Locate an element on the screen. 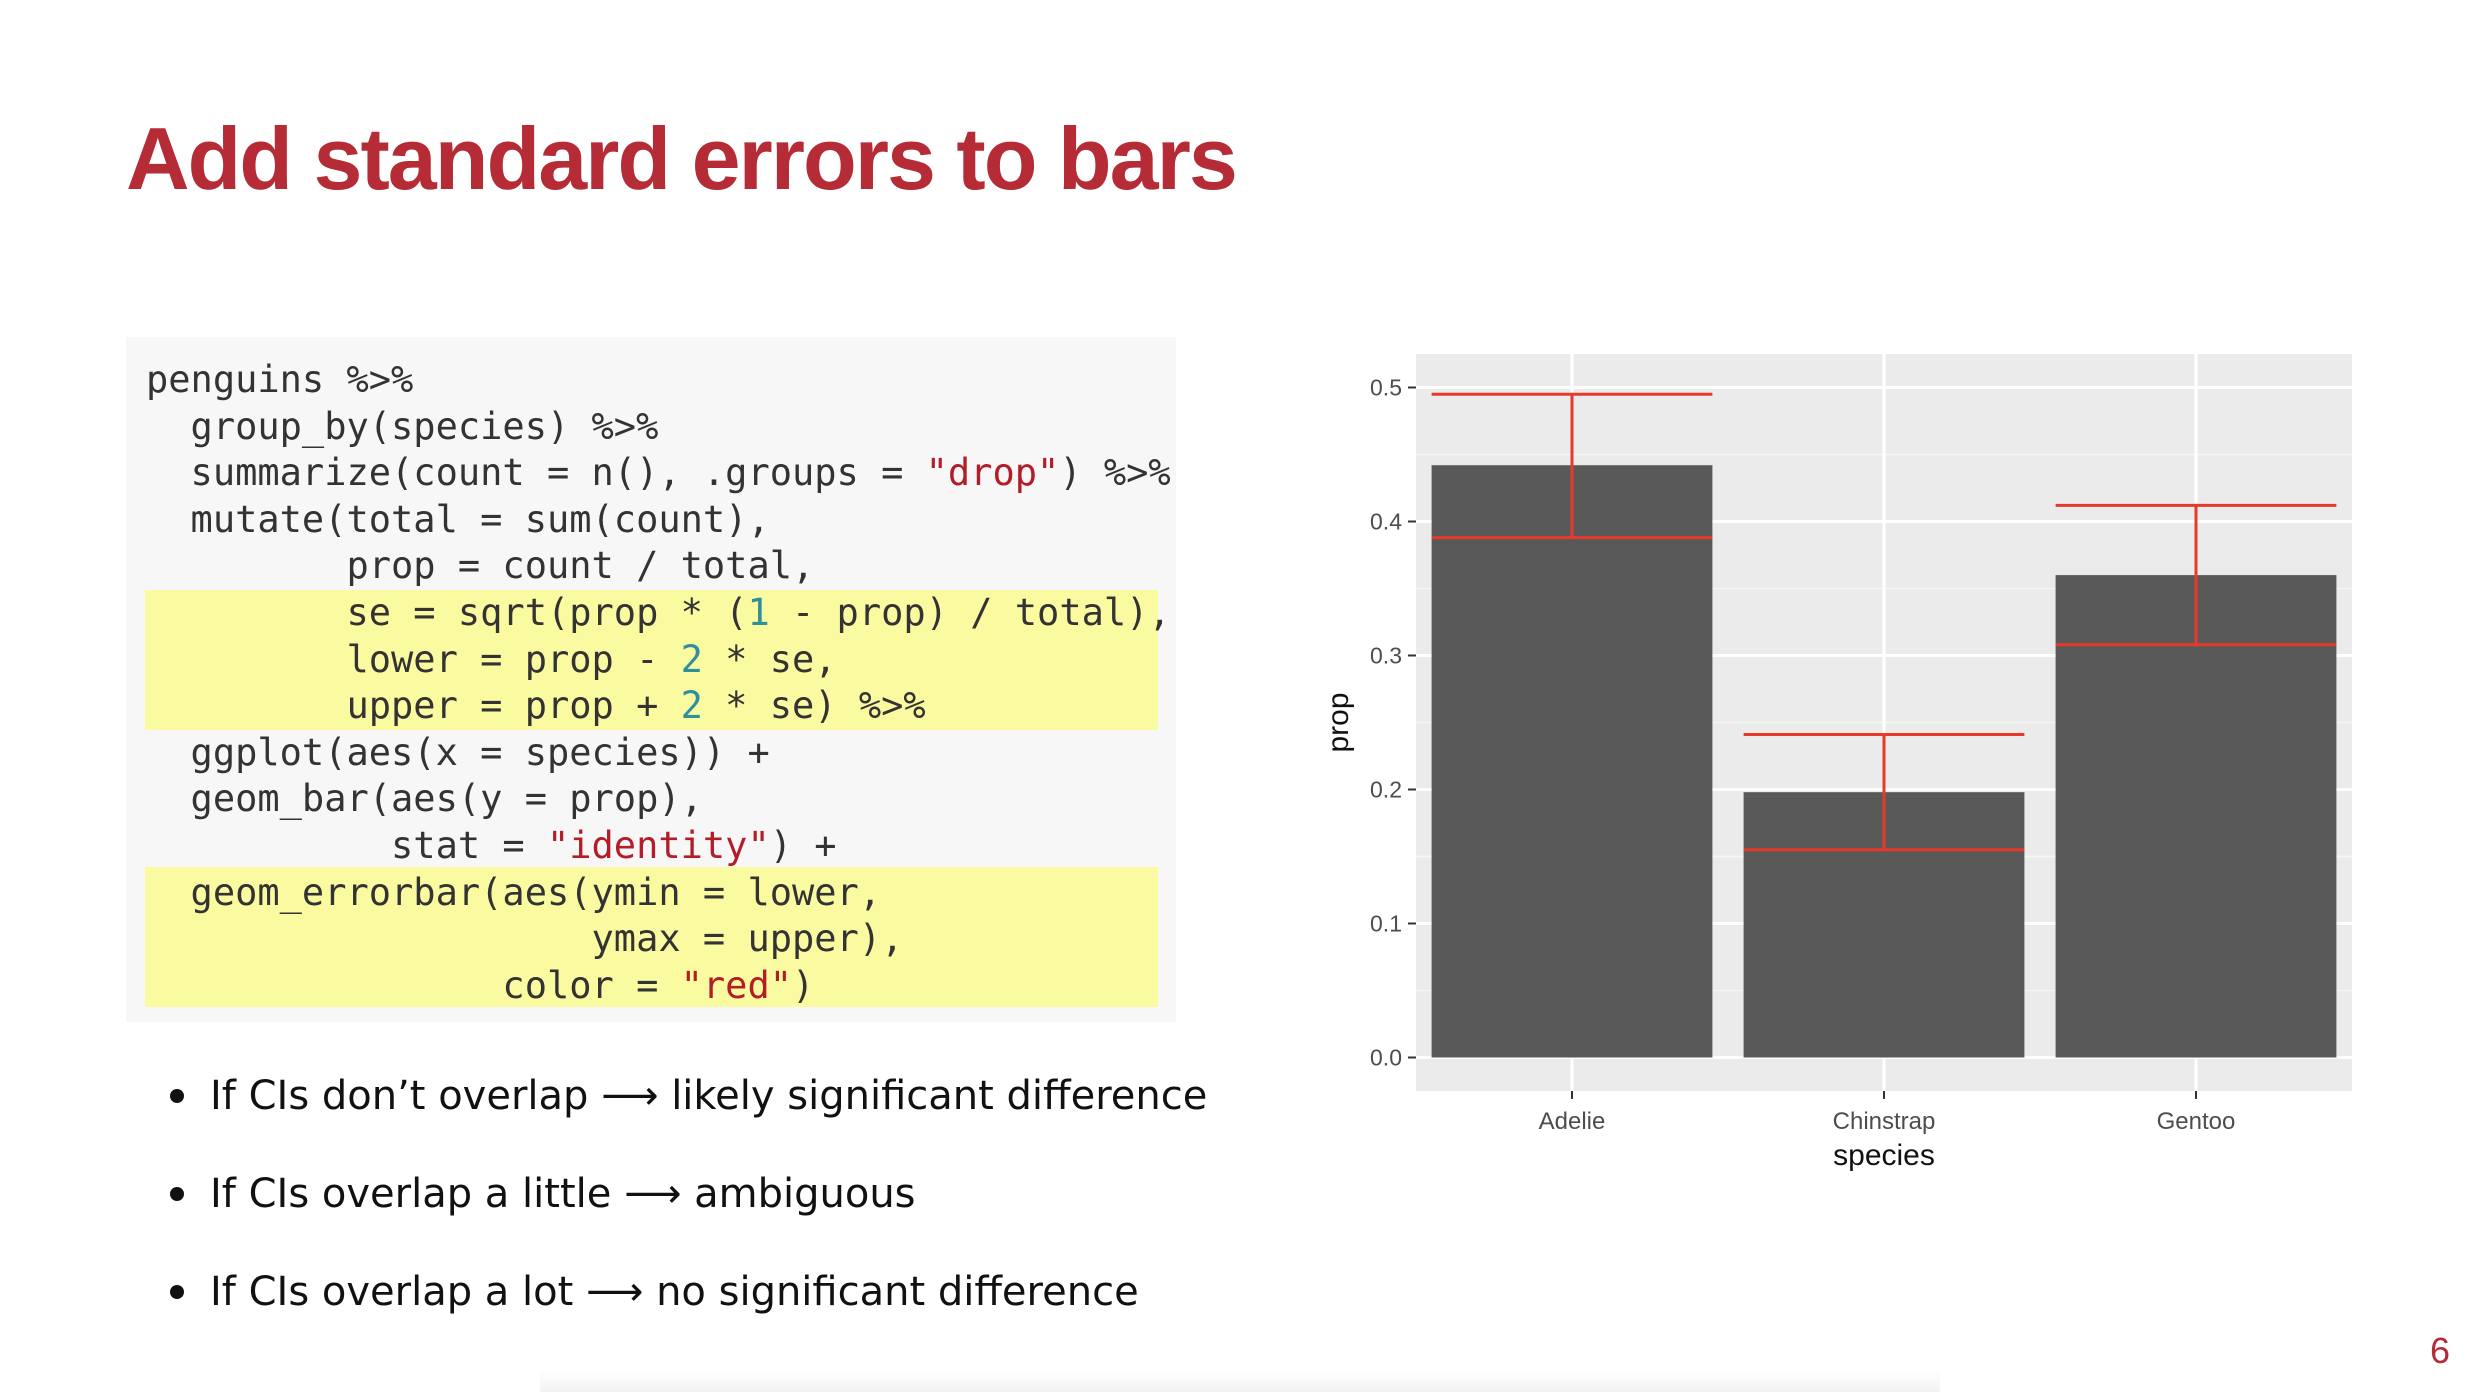 This screenshot has width=2478, height=1392. code-token: * se) %>% is located at coordinates (814, 706).